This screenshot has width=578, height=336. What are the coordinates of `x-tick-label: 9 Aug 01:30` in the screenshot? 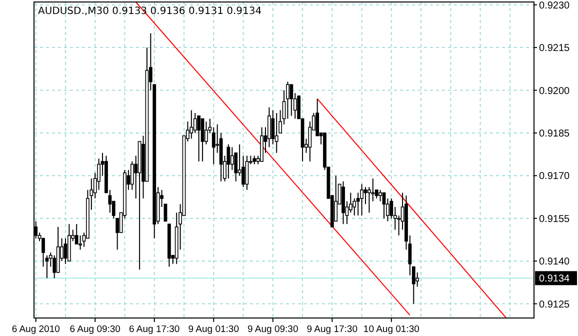 It's located at (213, 329).